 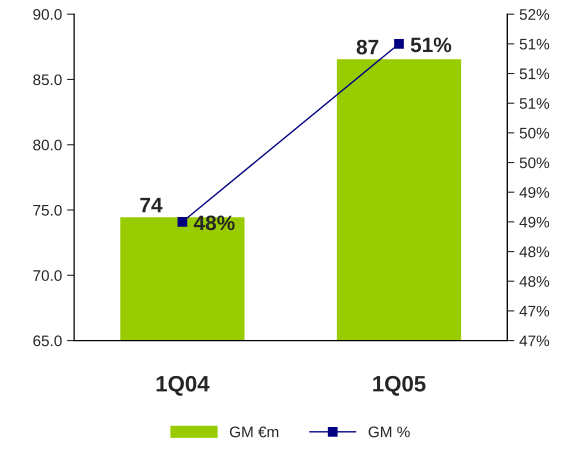 I want to click on data-label: 48%, so click(x=214, y=223).